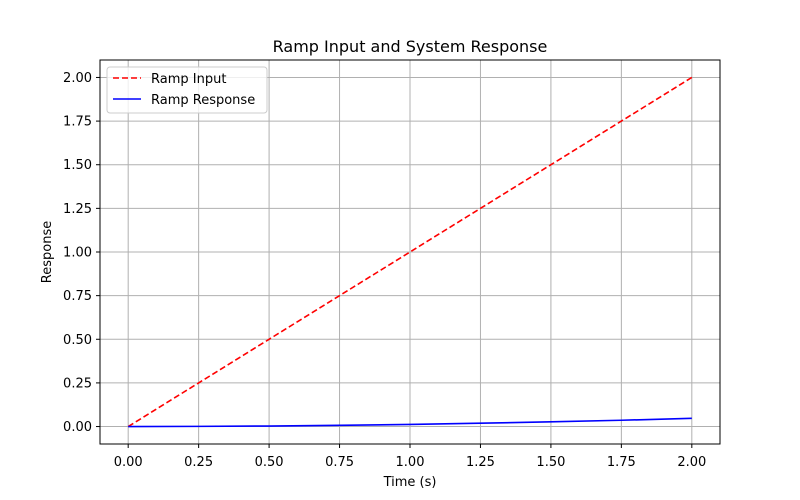 Image resolution: width=800 pixels, height=500 pixels. Describe the element at coordinates (77, 340) in the screenshot. I see `y-tick-label: 0.50` at that location.